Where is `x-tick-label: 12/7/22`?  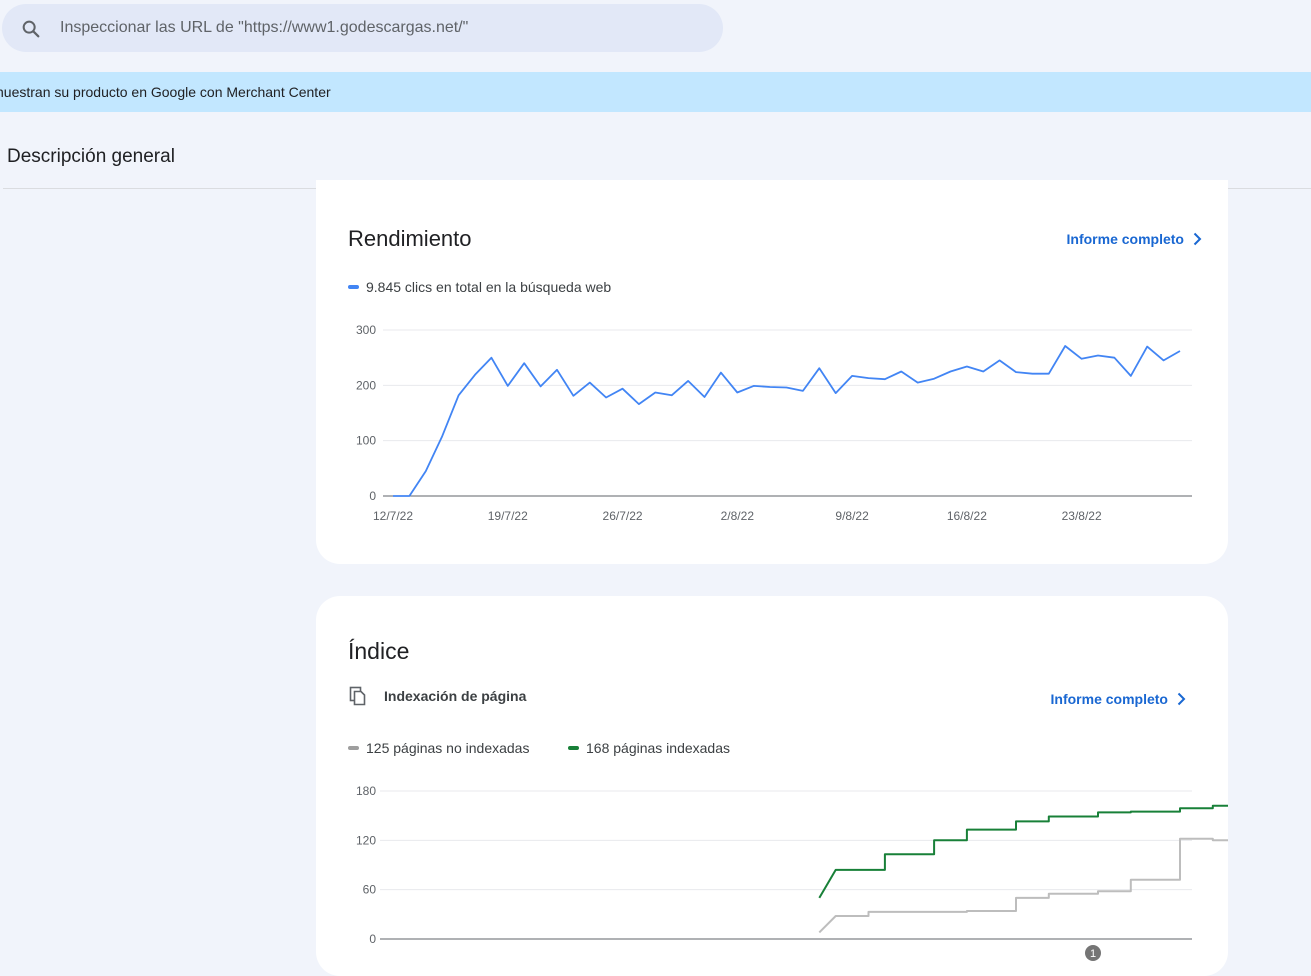
x-tick-label: 12/7/22 is located at coordinates (393, 516).